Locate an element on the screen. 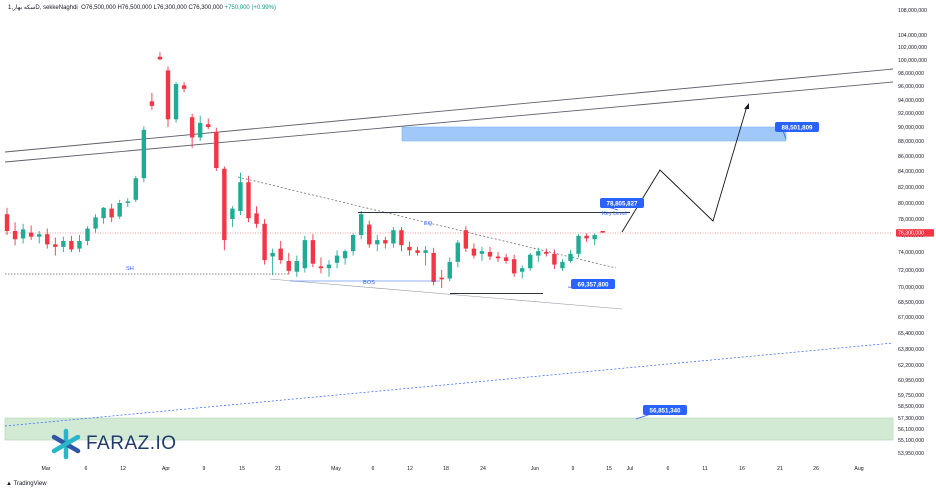  level-tag-label: 69,357,800 is located at coordinates (594, 284).